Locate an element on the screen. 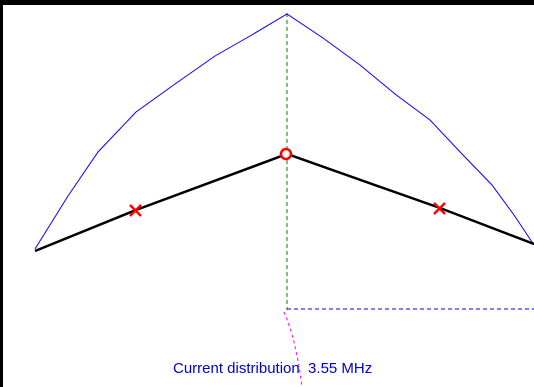  view-frame-top is located at coordinates (267, 2).